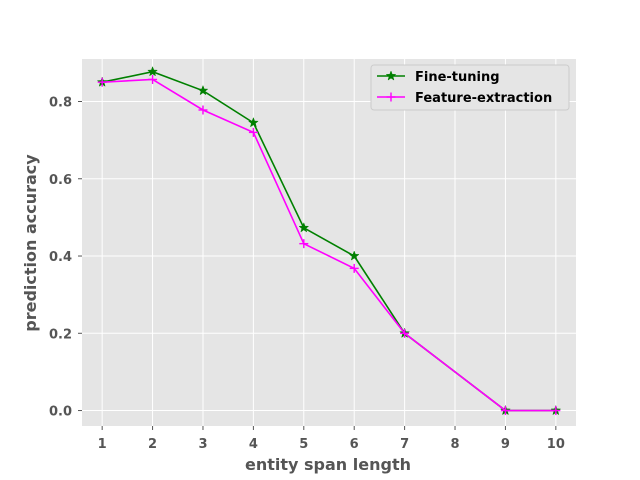 The image size is (640, 480). Describe the element at coordinates (102, 444) in the screenshot. I see `x-tick-label: 1` at that location.